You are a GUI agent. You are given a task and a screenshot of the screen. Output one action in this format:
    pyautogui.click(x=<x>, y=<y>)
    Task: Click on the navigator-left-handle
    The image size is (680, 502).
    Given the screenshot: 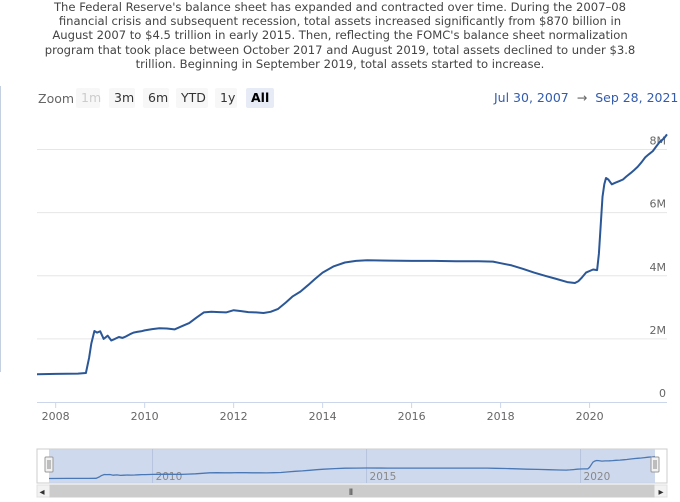 What is the action you would take?
    pyautogui.click(x=49, y=464)
    